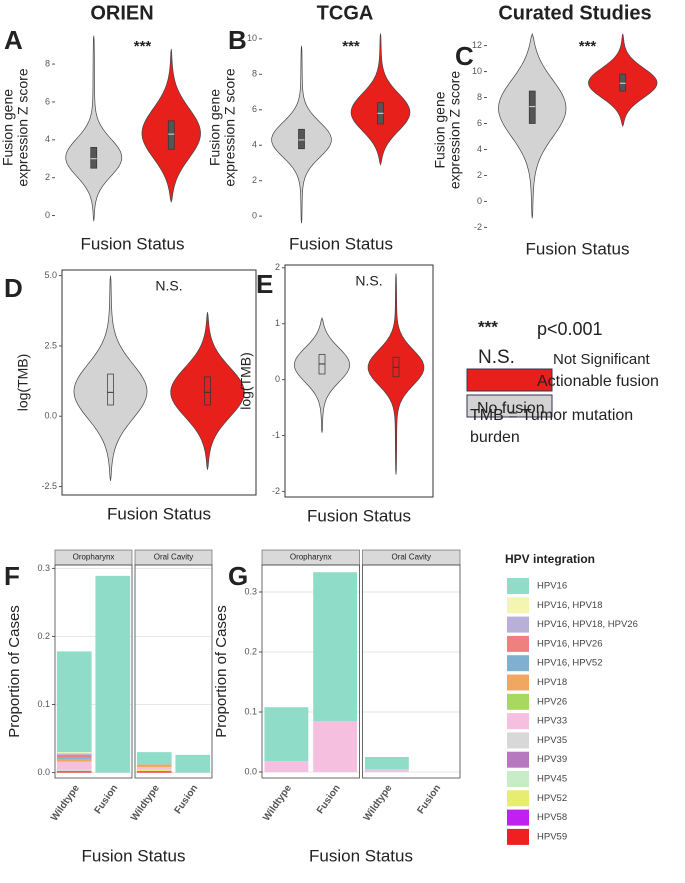  I want to click on panel-letter: G, so click(238, 576).